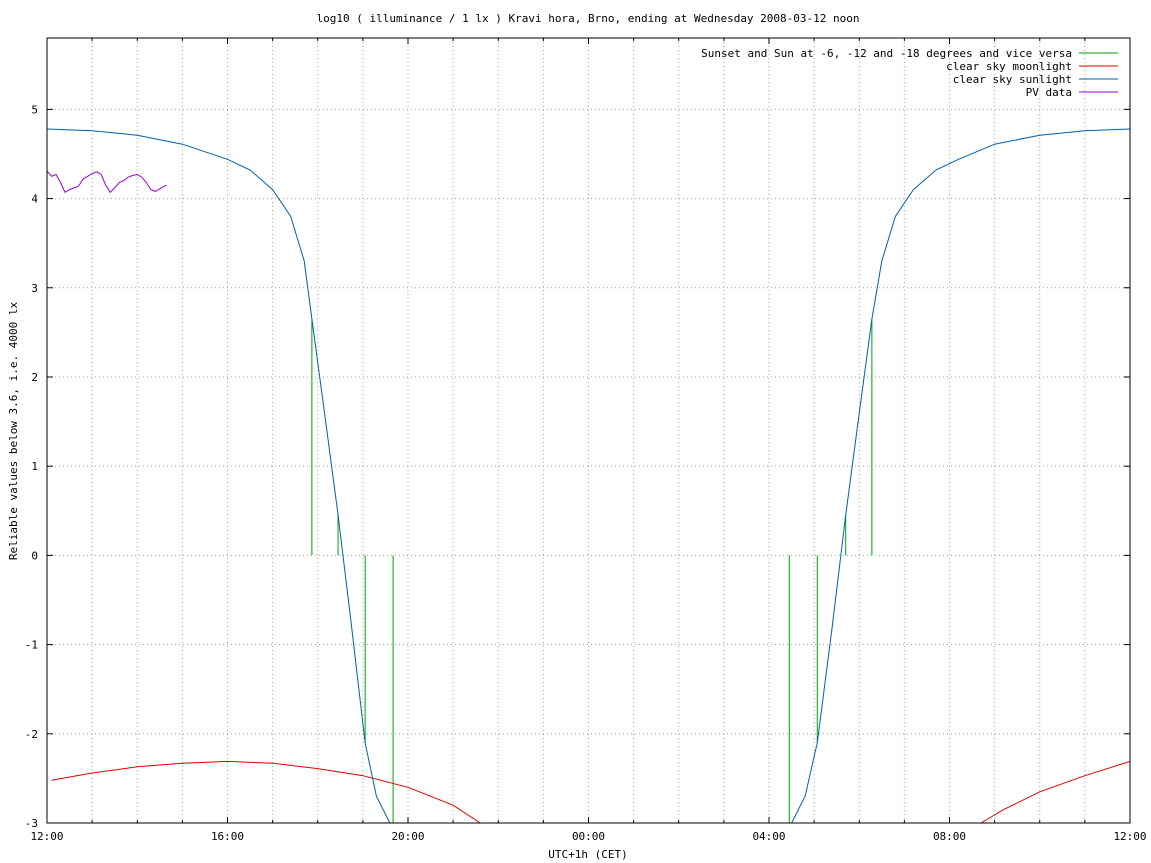 This screenshot has width=1151, height=863. What do you see at coordinates (768, 836) in the screenshot?
I see `x-tick-label: 04:00` at bounding box center [768, 836].